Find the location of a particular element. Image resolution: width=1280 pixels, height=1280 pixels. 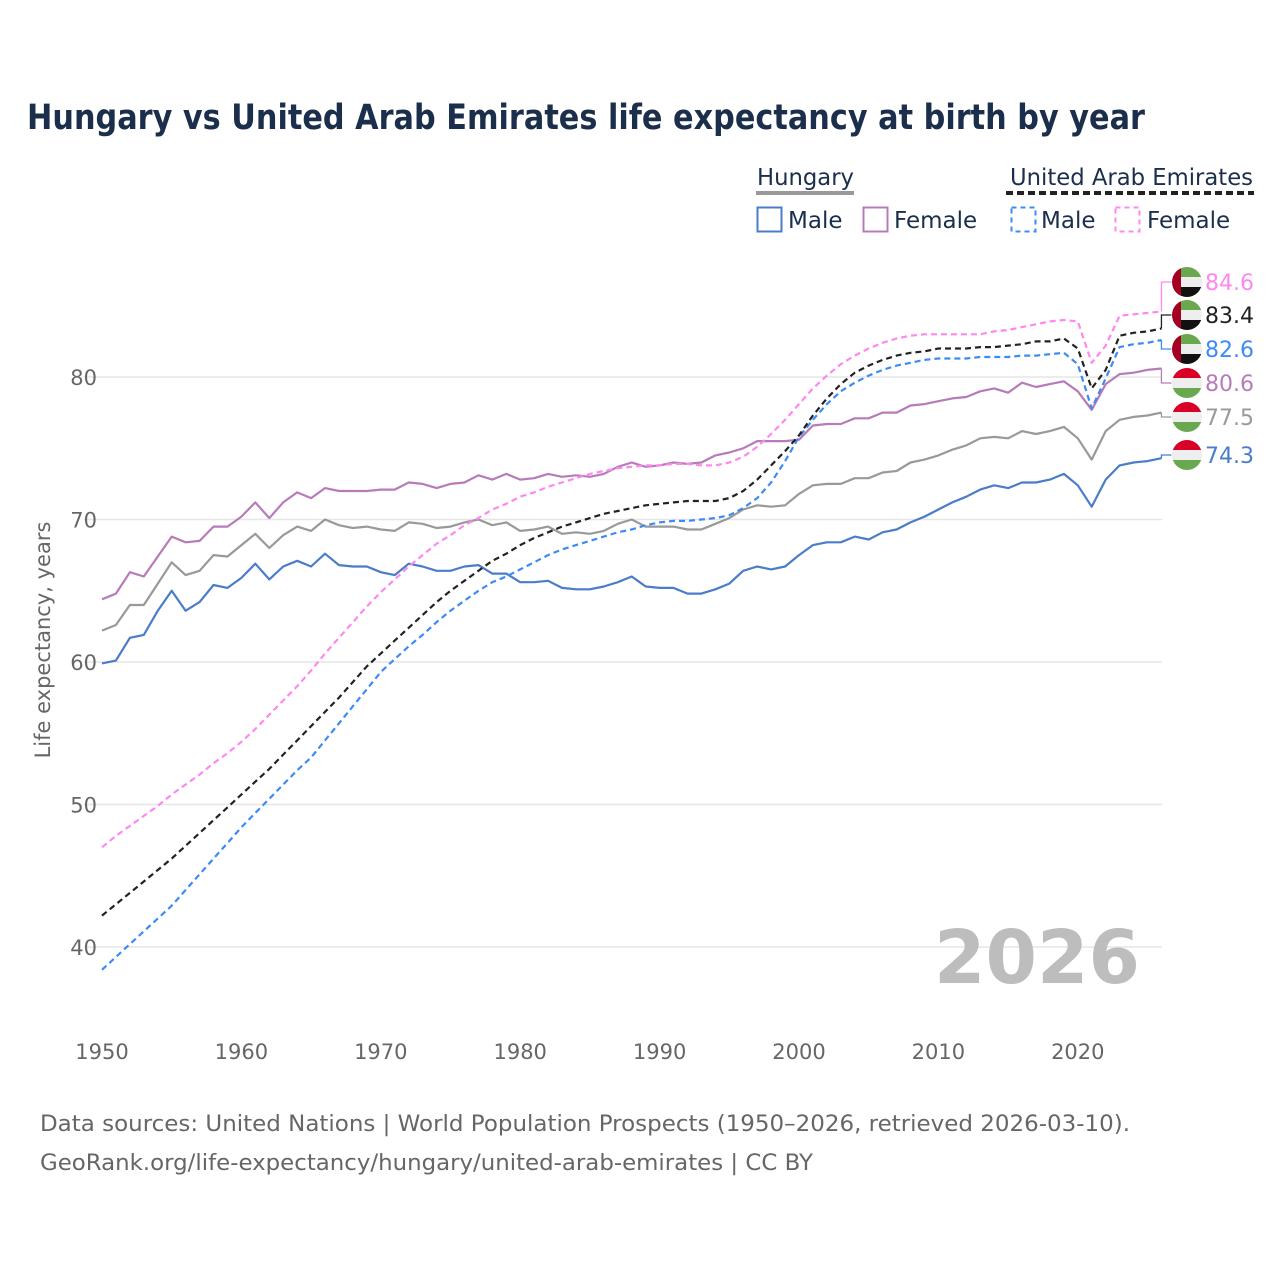

y-tick-label: 80 is located at coordinates (83, 378).